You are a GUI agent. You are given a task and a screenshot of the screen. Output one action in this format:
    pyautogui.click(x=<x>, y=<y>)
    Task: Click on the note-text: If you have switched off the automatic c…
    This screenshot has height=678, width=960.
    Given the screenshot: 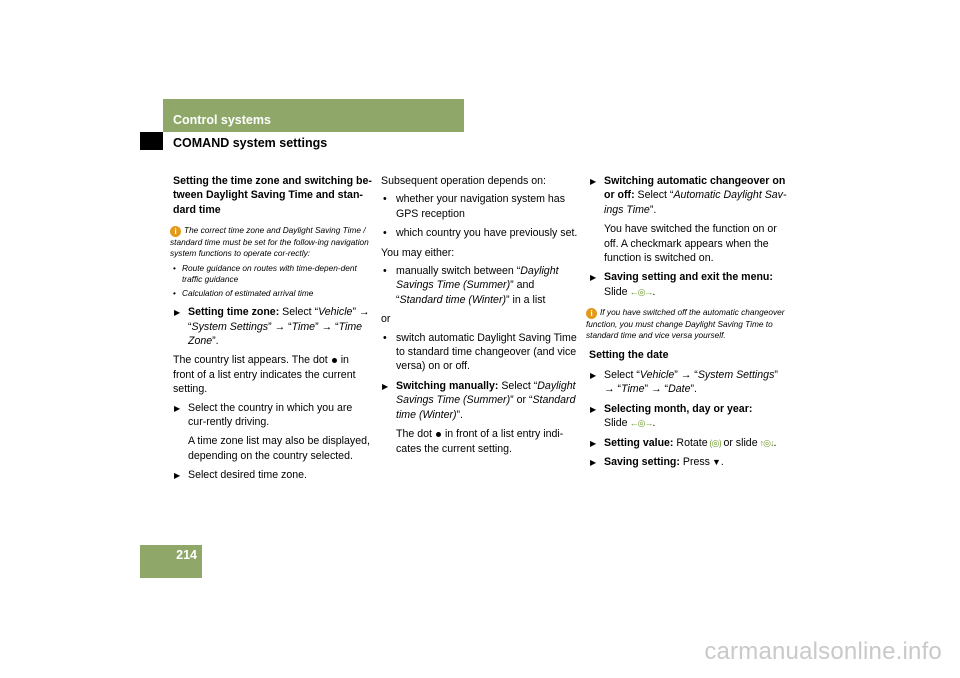 What is the action you would take?
    pyautogui.click(x=685, y=324)
    